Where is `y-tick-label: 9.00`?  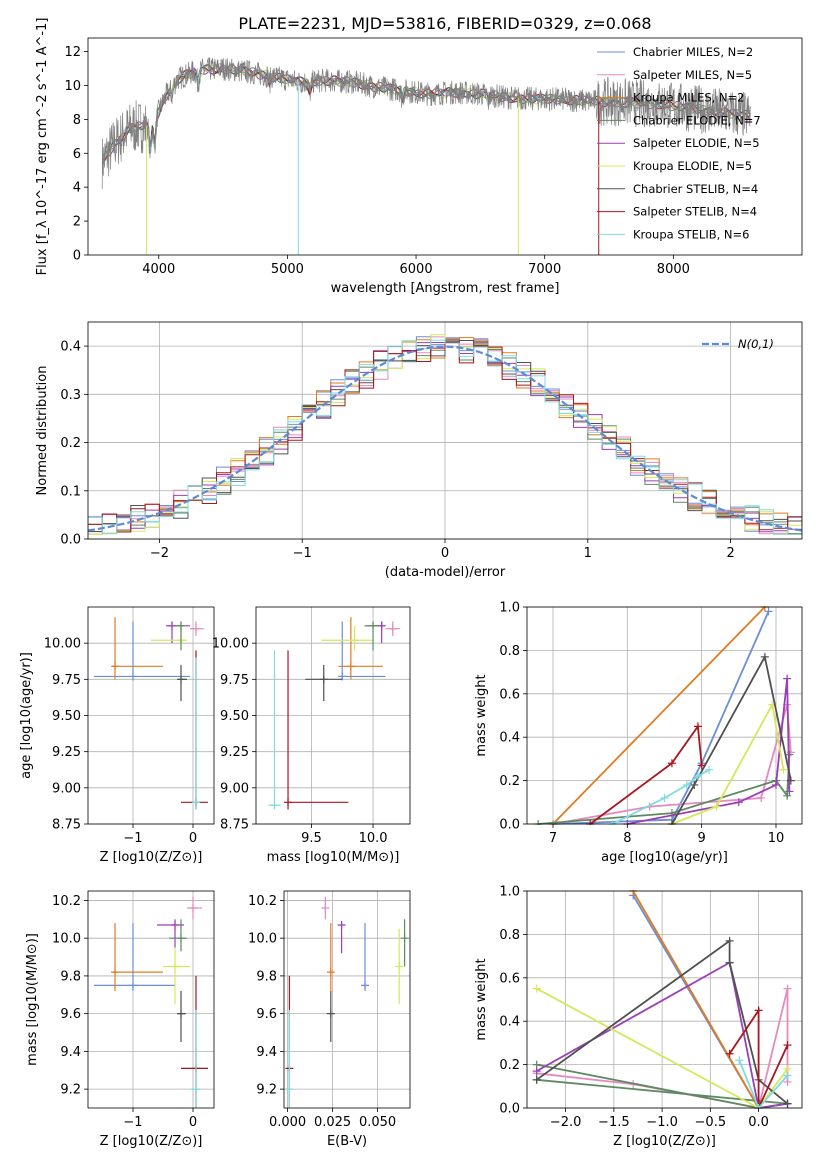 y-tick-label: 9.00 is located at coordinates (234, 788).